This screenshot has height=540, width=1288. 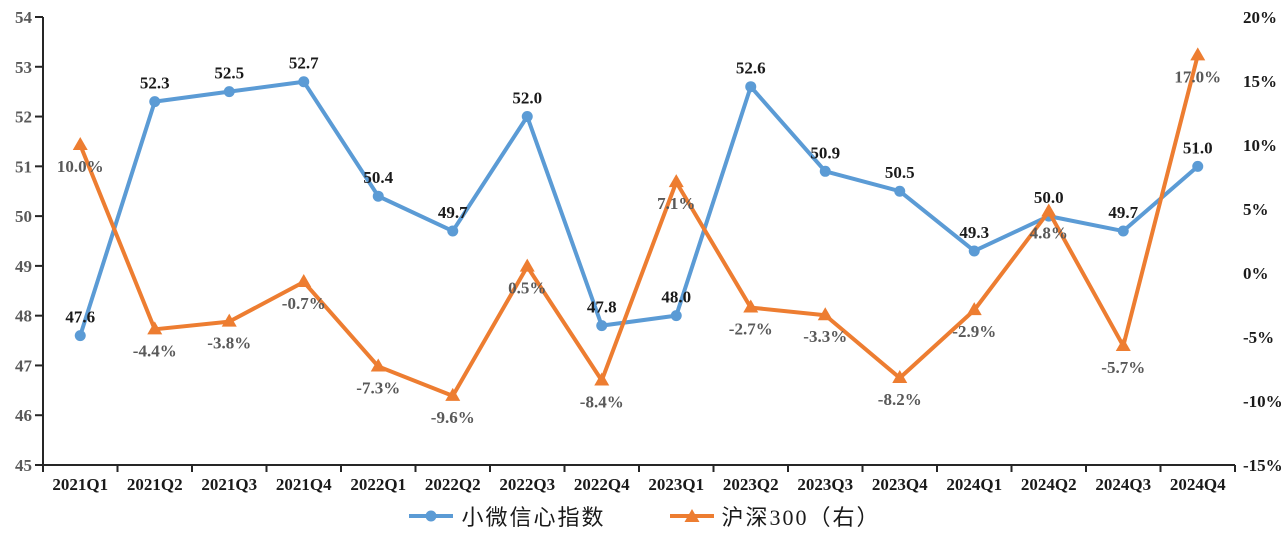 I want to click on data-label: -8.4%, so click(x=602, y=402).